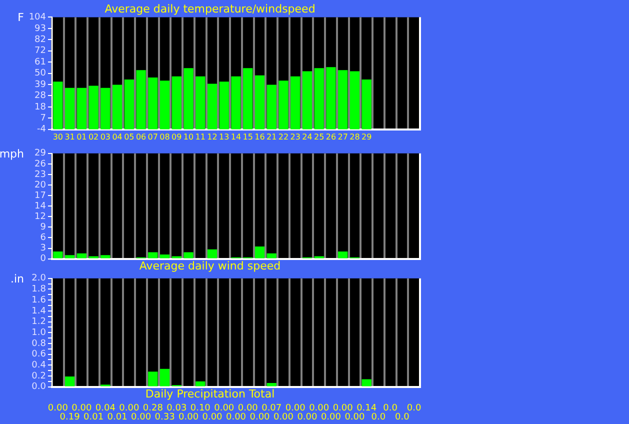 The height and width of the screenshot is (424, 629). What do you see at coordinates (58, 137) in the screenshot?
I see `x-tick-label: 30` at bounding box center [58, 137].